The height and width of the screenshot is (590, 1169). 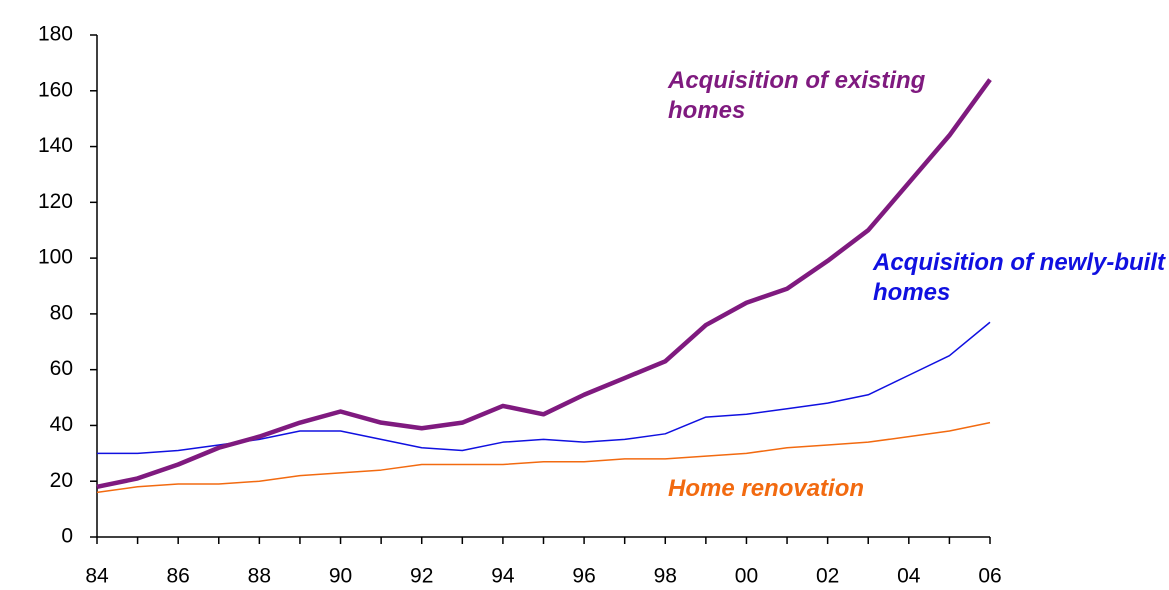 What do you see at coordinates (797, 95) in the screenshot?
I see `series-label: Acquisition of existing homes` at bounding box center [797, 95].